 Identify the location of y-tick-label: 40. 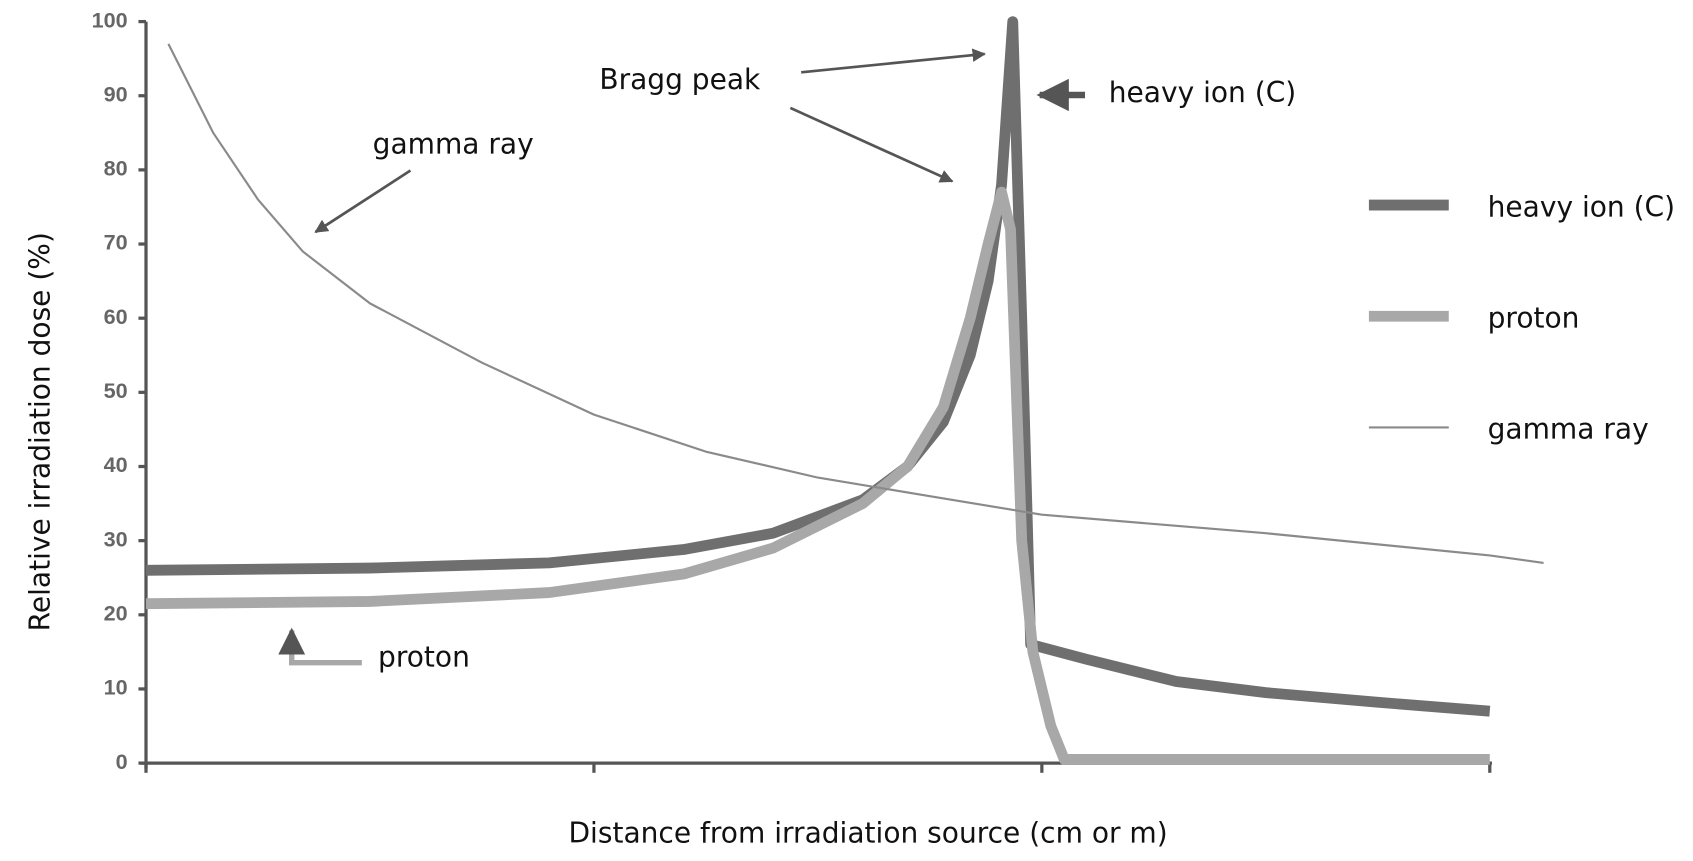
(116, 464).